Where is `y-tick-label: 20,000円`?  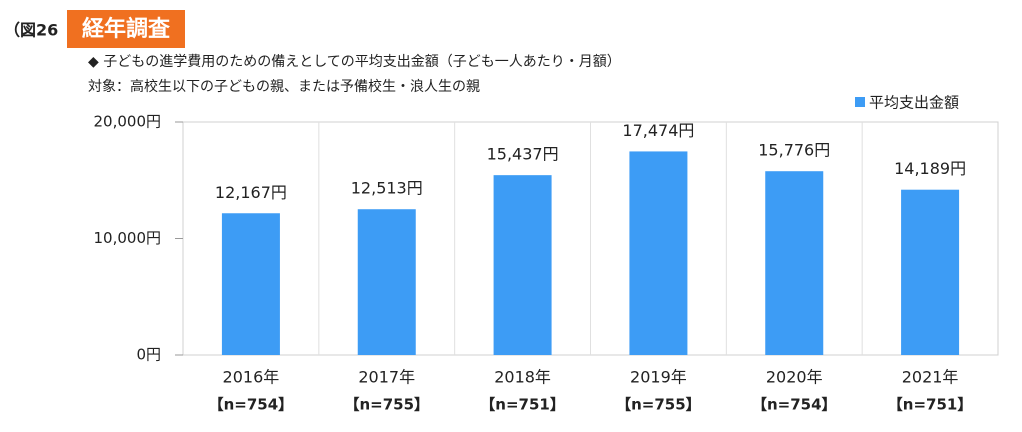 y-tick-label: 20,000円 is located at coordinates (128, 122).